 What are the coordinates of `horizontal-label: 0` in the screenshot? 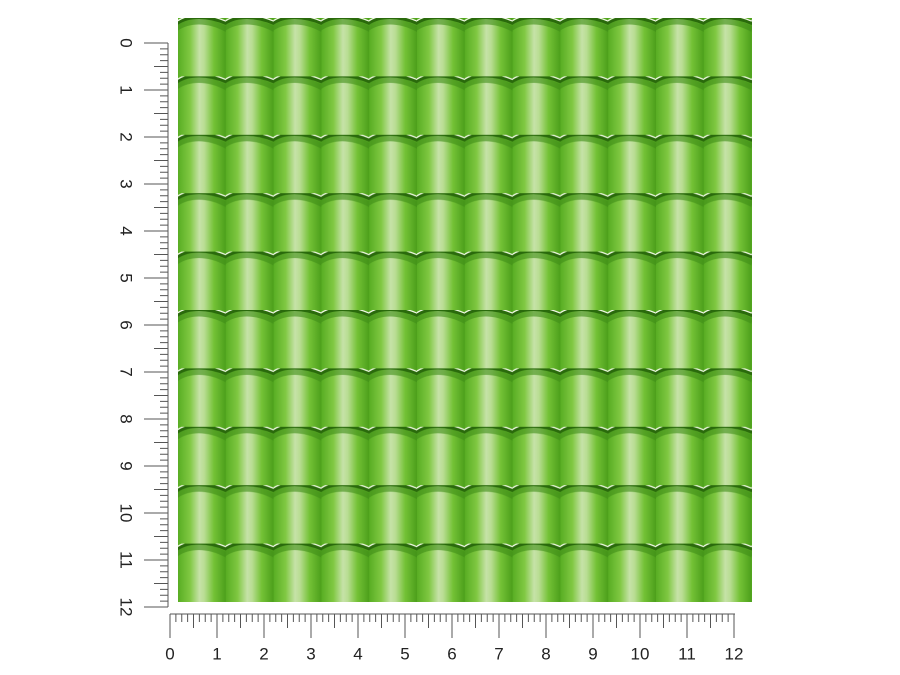 It's located at (169, 653).